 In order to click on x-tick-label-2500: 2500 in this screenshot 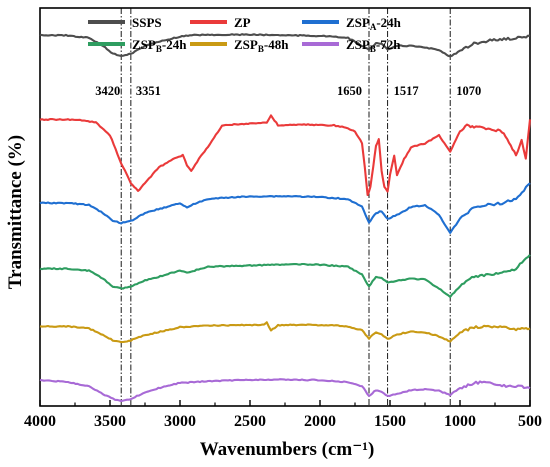, I will do `click(250, 421)`.